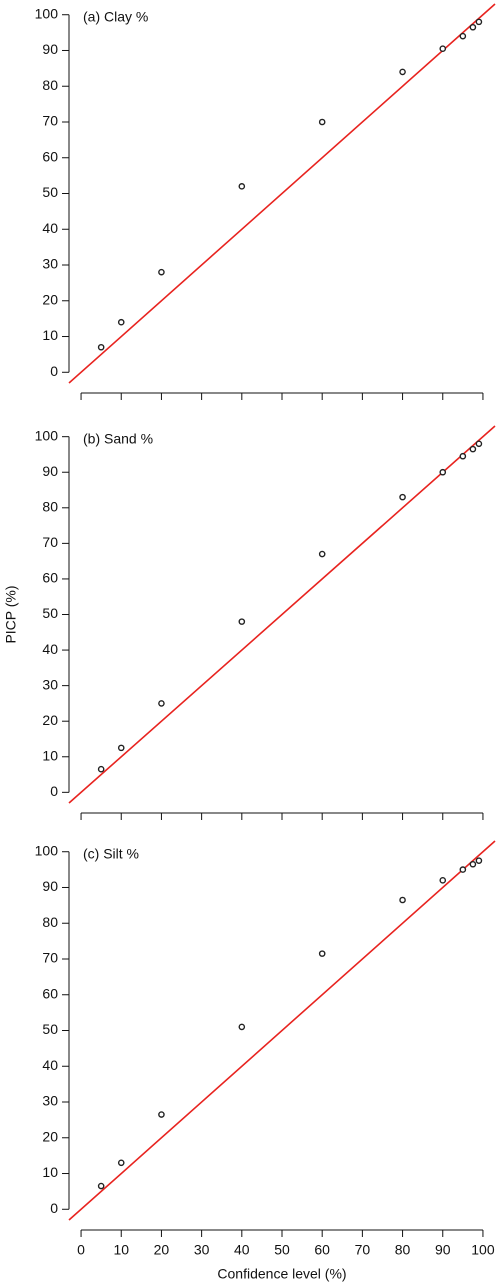  I want to click on x-tick-label: 90, so click(443, 1250).